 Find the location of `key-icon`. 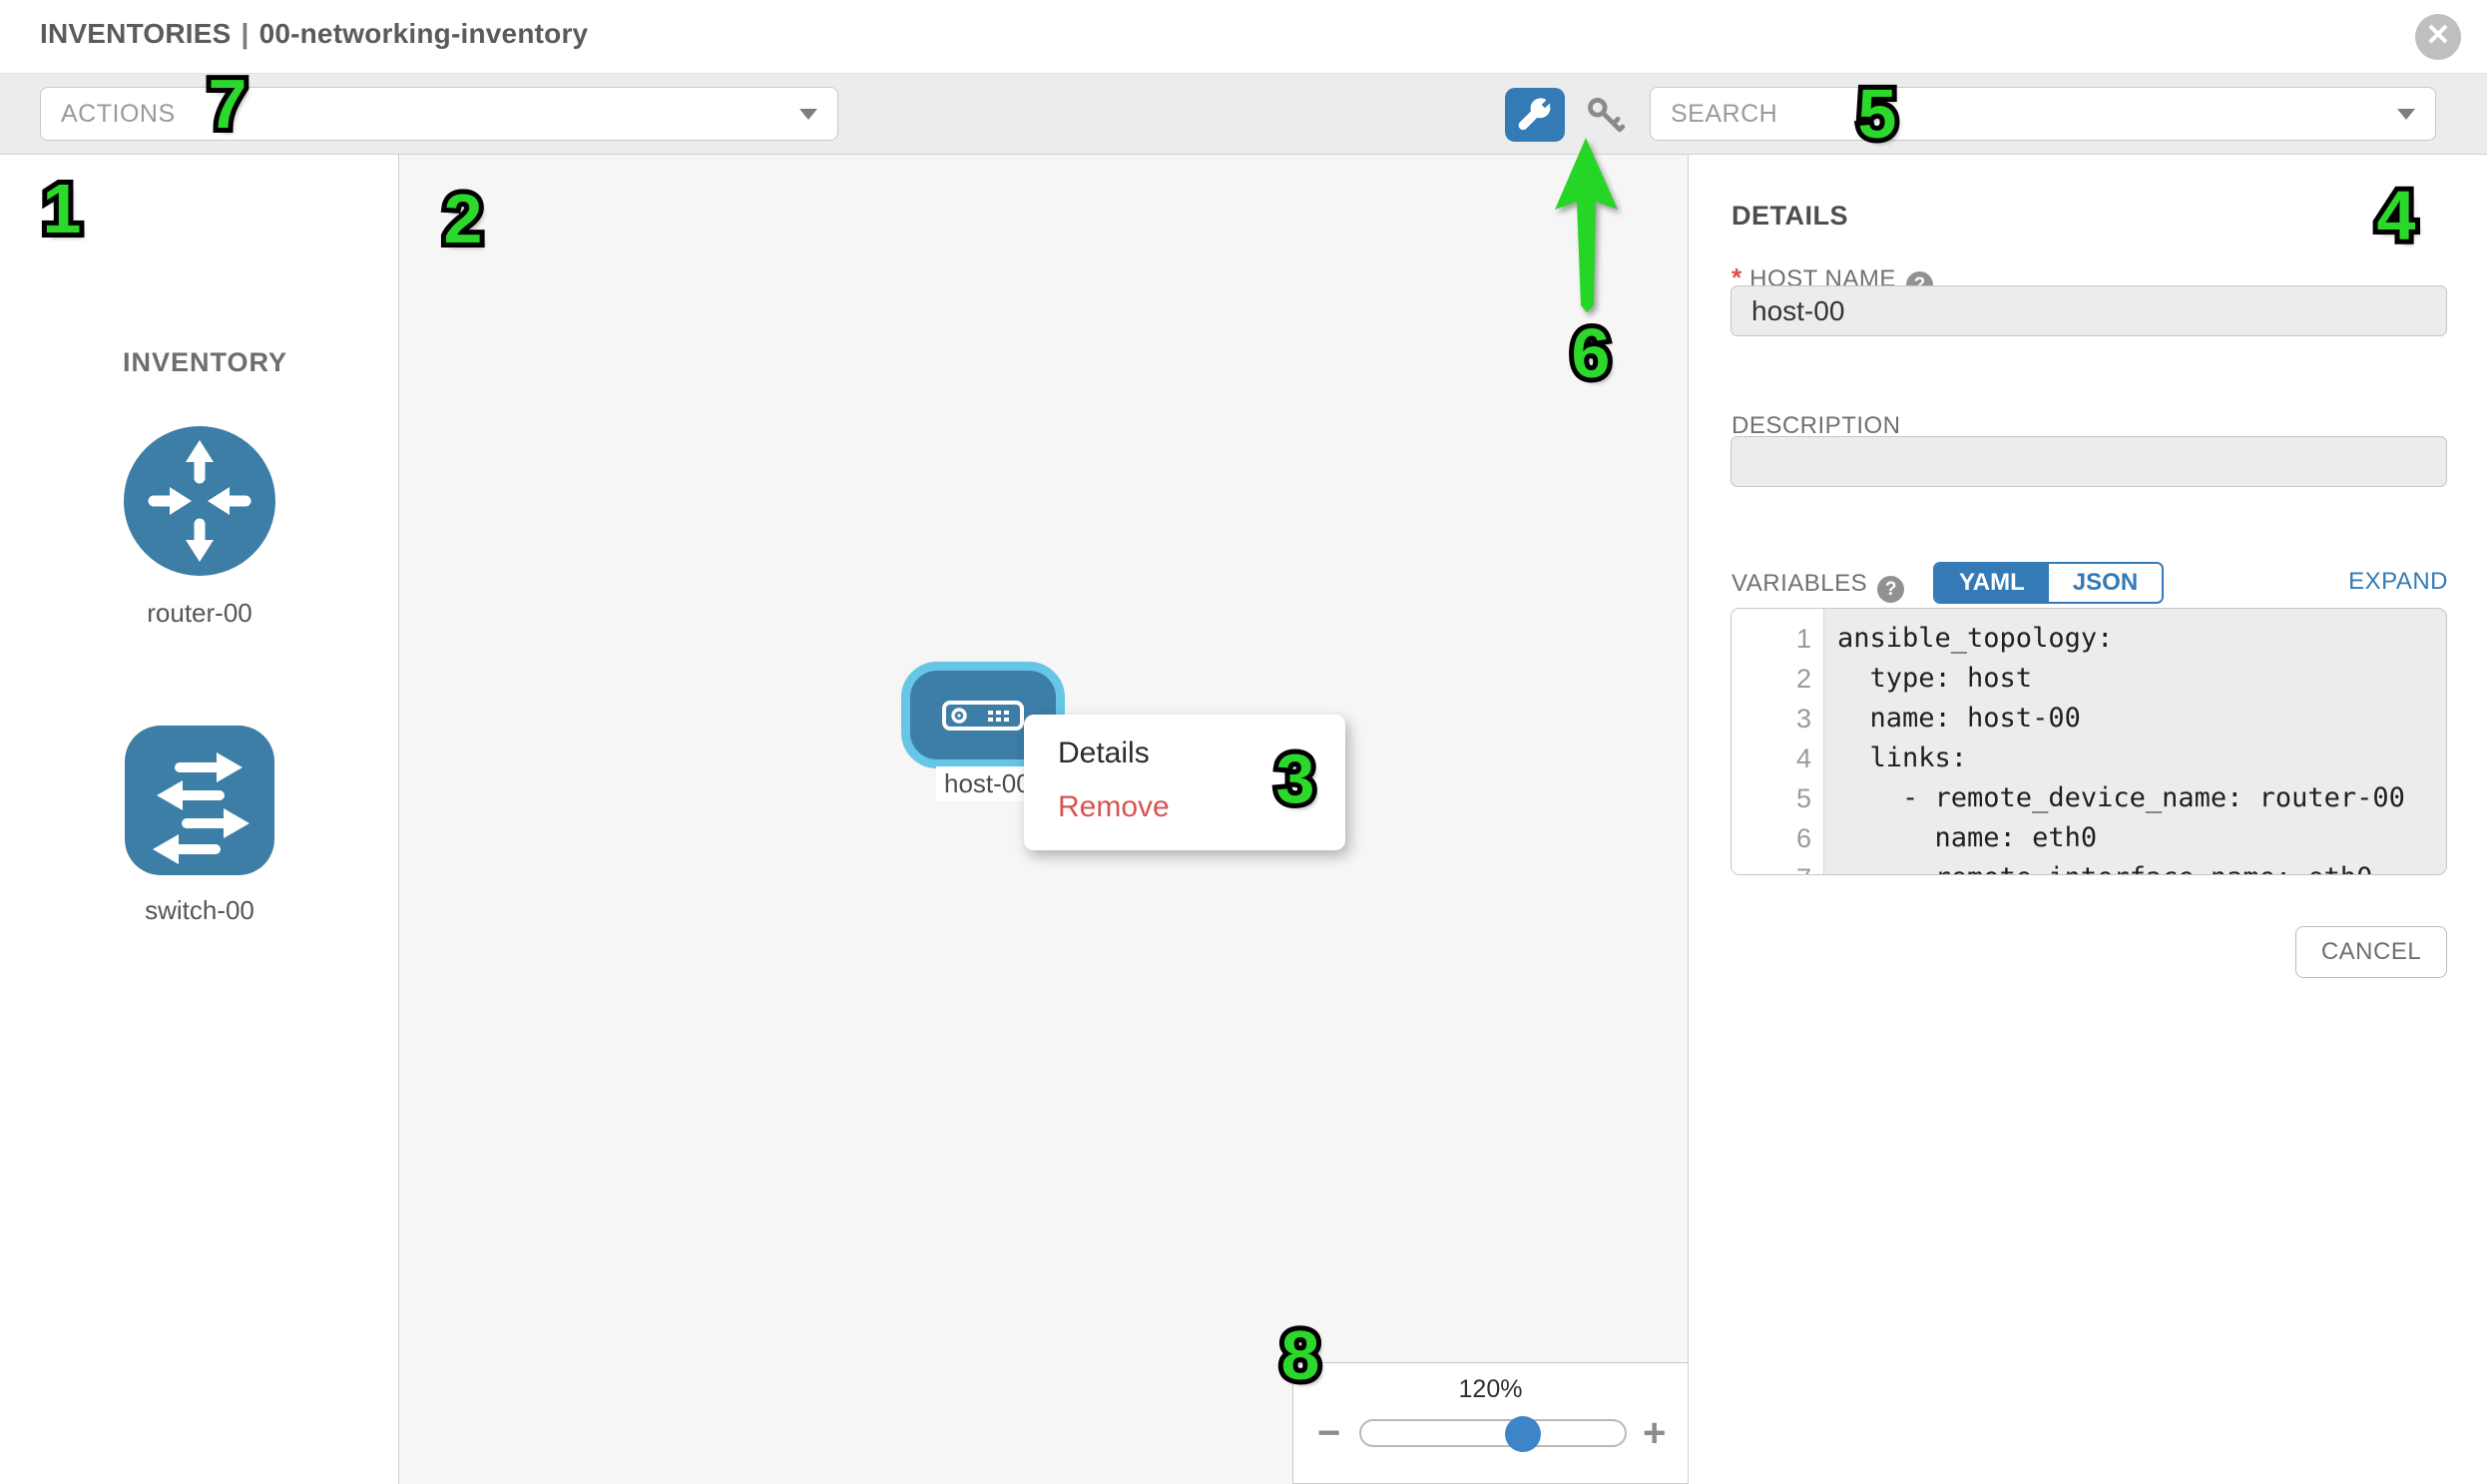

key-icon is located at coordinates (1607, 115).